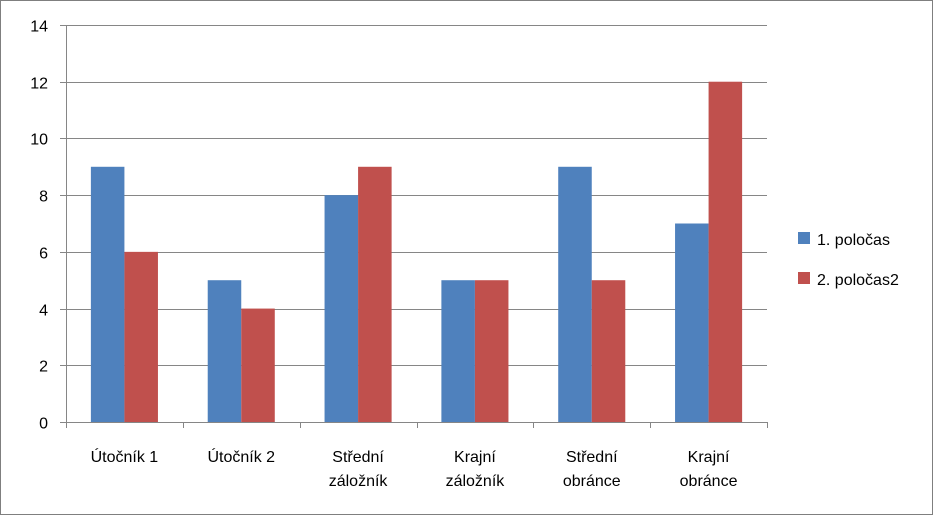 The width and height of the screenshot is (933, 516). Describe the element at coordinates (858, 280) in the screenshot. I see `legend-label: 2. poločas2` at that location.